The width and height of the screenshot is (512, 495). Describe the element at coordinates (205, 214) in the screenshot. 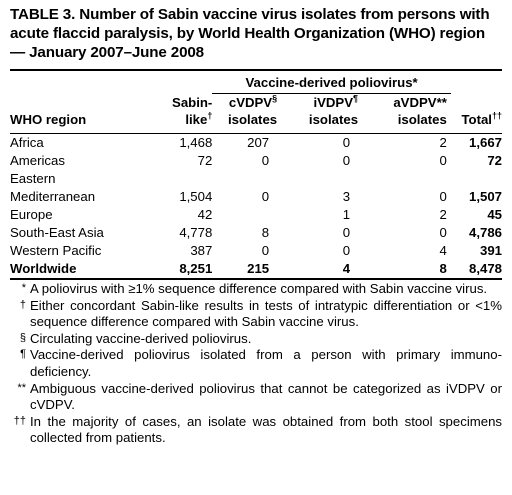

I see `cell-sabin-like: 42` at that location.